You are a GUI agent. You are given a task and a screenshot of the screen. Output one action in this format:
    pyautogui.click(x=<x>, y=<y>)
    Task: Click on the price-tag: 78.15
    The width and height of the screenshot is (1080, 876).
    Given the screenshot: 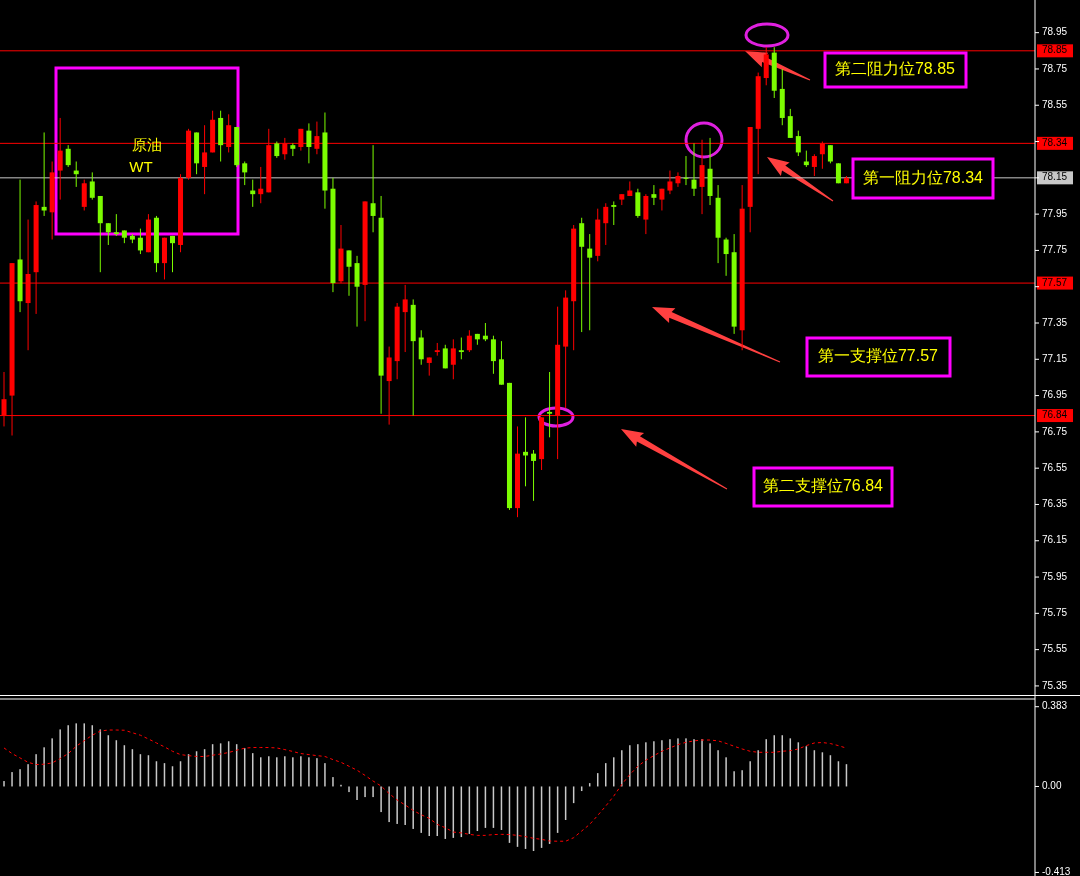 What is the action you would take?
    pyautogui.click(x=1055, y=178)
    